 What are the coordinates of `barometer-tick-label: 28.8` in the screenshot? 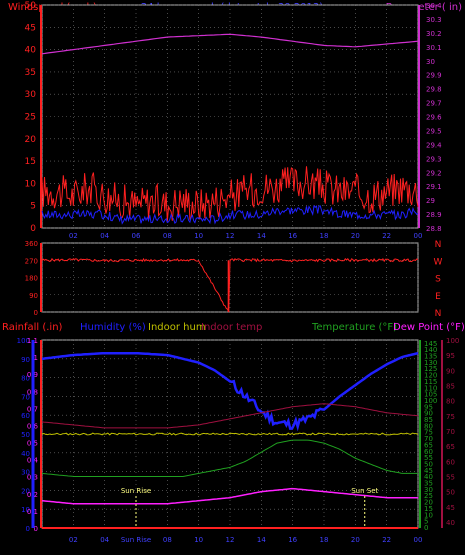 It's located at (434, 229).